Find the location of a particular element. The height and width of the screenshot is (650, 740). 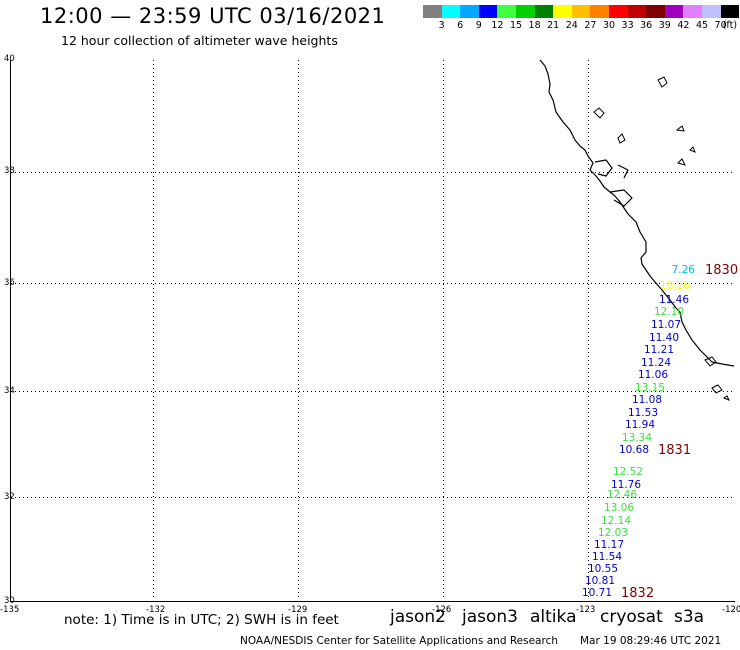

lon-label: -126 is located at coordinates (441, 610).